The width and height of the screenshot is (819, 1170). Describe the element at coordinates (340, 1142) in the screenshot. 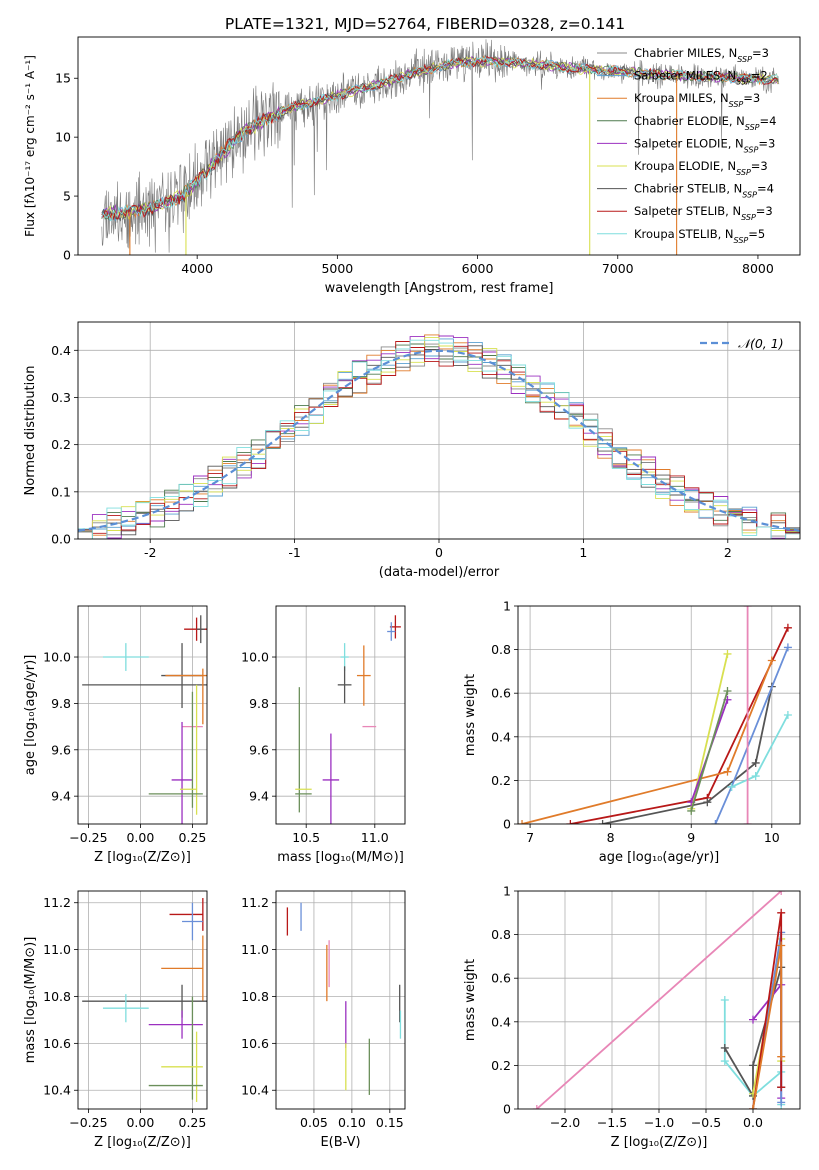

I see `x-axis-label: E(B-V)` at that location.